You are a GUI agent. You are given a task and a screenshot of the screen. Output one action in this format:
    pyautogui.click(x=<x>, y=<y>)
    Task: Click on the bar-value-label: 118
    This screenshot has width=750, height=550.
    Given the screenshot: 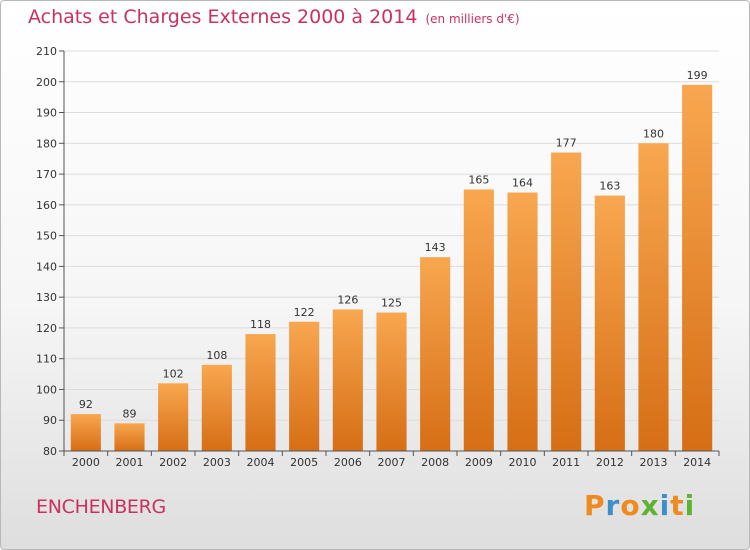 What is the action you would take?
    pyautogui.click(x=260, y=324)
    